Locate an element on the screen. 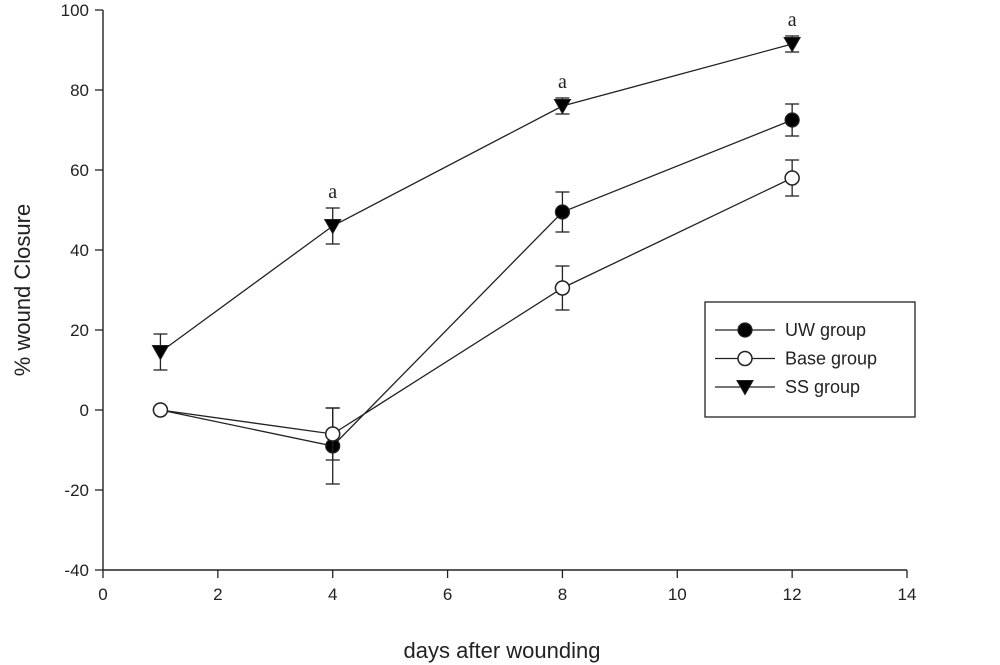 The height and width of the screenshot is (665, 1000). x-tick-label: 12 is located at coordinates (792, 594).